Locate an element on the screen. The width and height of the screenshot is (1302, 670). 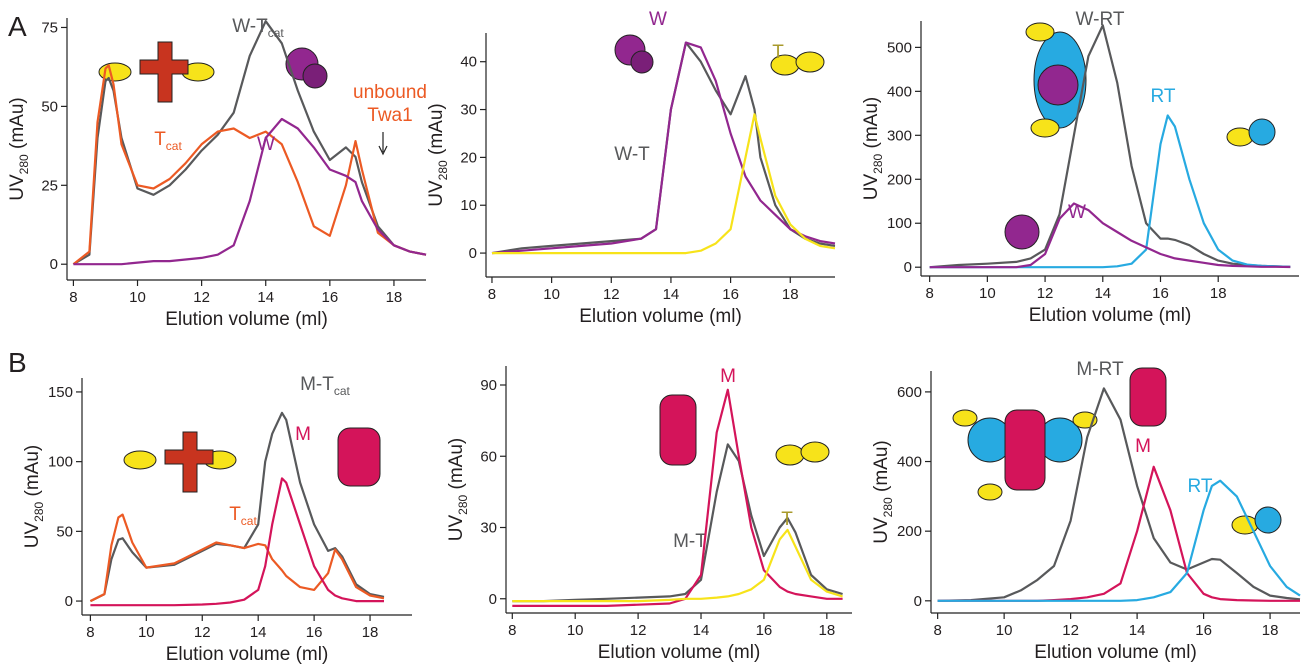
series-label: M-T is located at coordinates (690, 541).